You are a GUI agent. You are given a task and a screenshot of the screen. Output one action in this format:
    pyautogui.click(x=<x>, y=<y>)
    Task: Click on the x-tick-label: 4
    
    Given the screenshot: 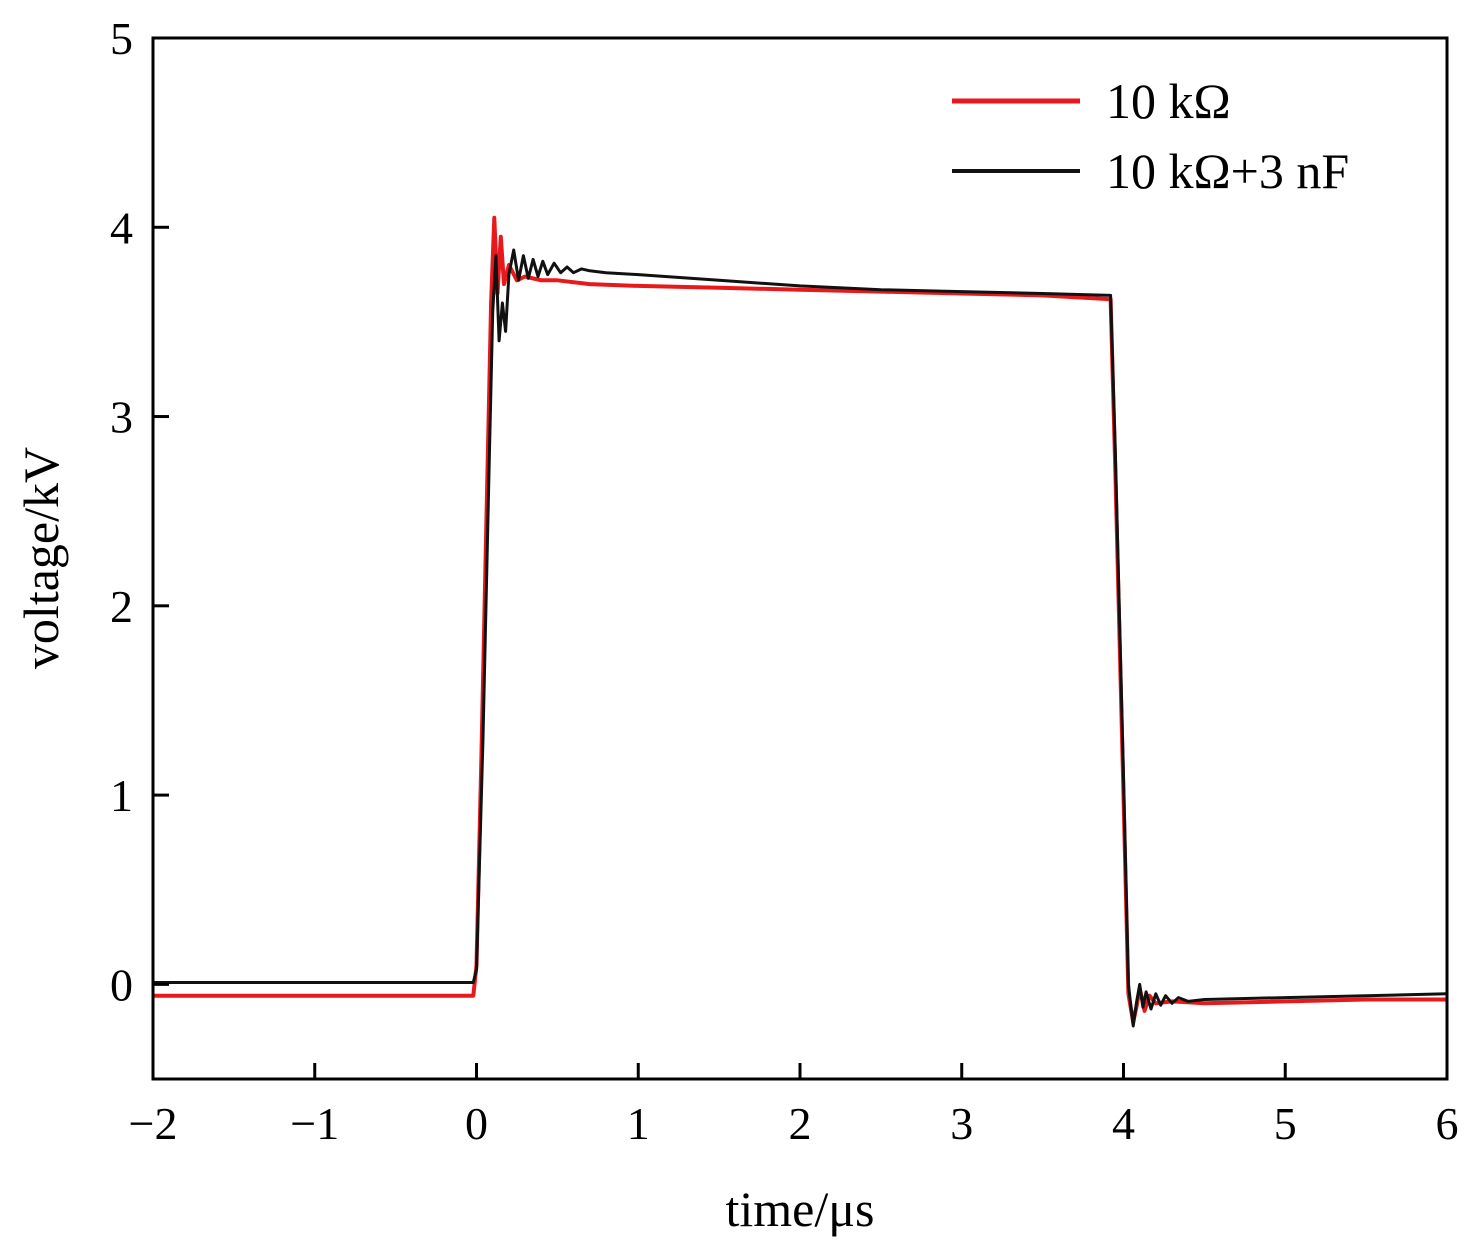 What is the action you would take?
    pyautogui.click(x=1123, y=1123)
    